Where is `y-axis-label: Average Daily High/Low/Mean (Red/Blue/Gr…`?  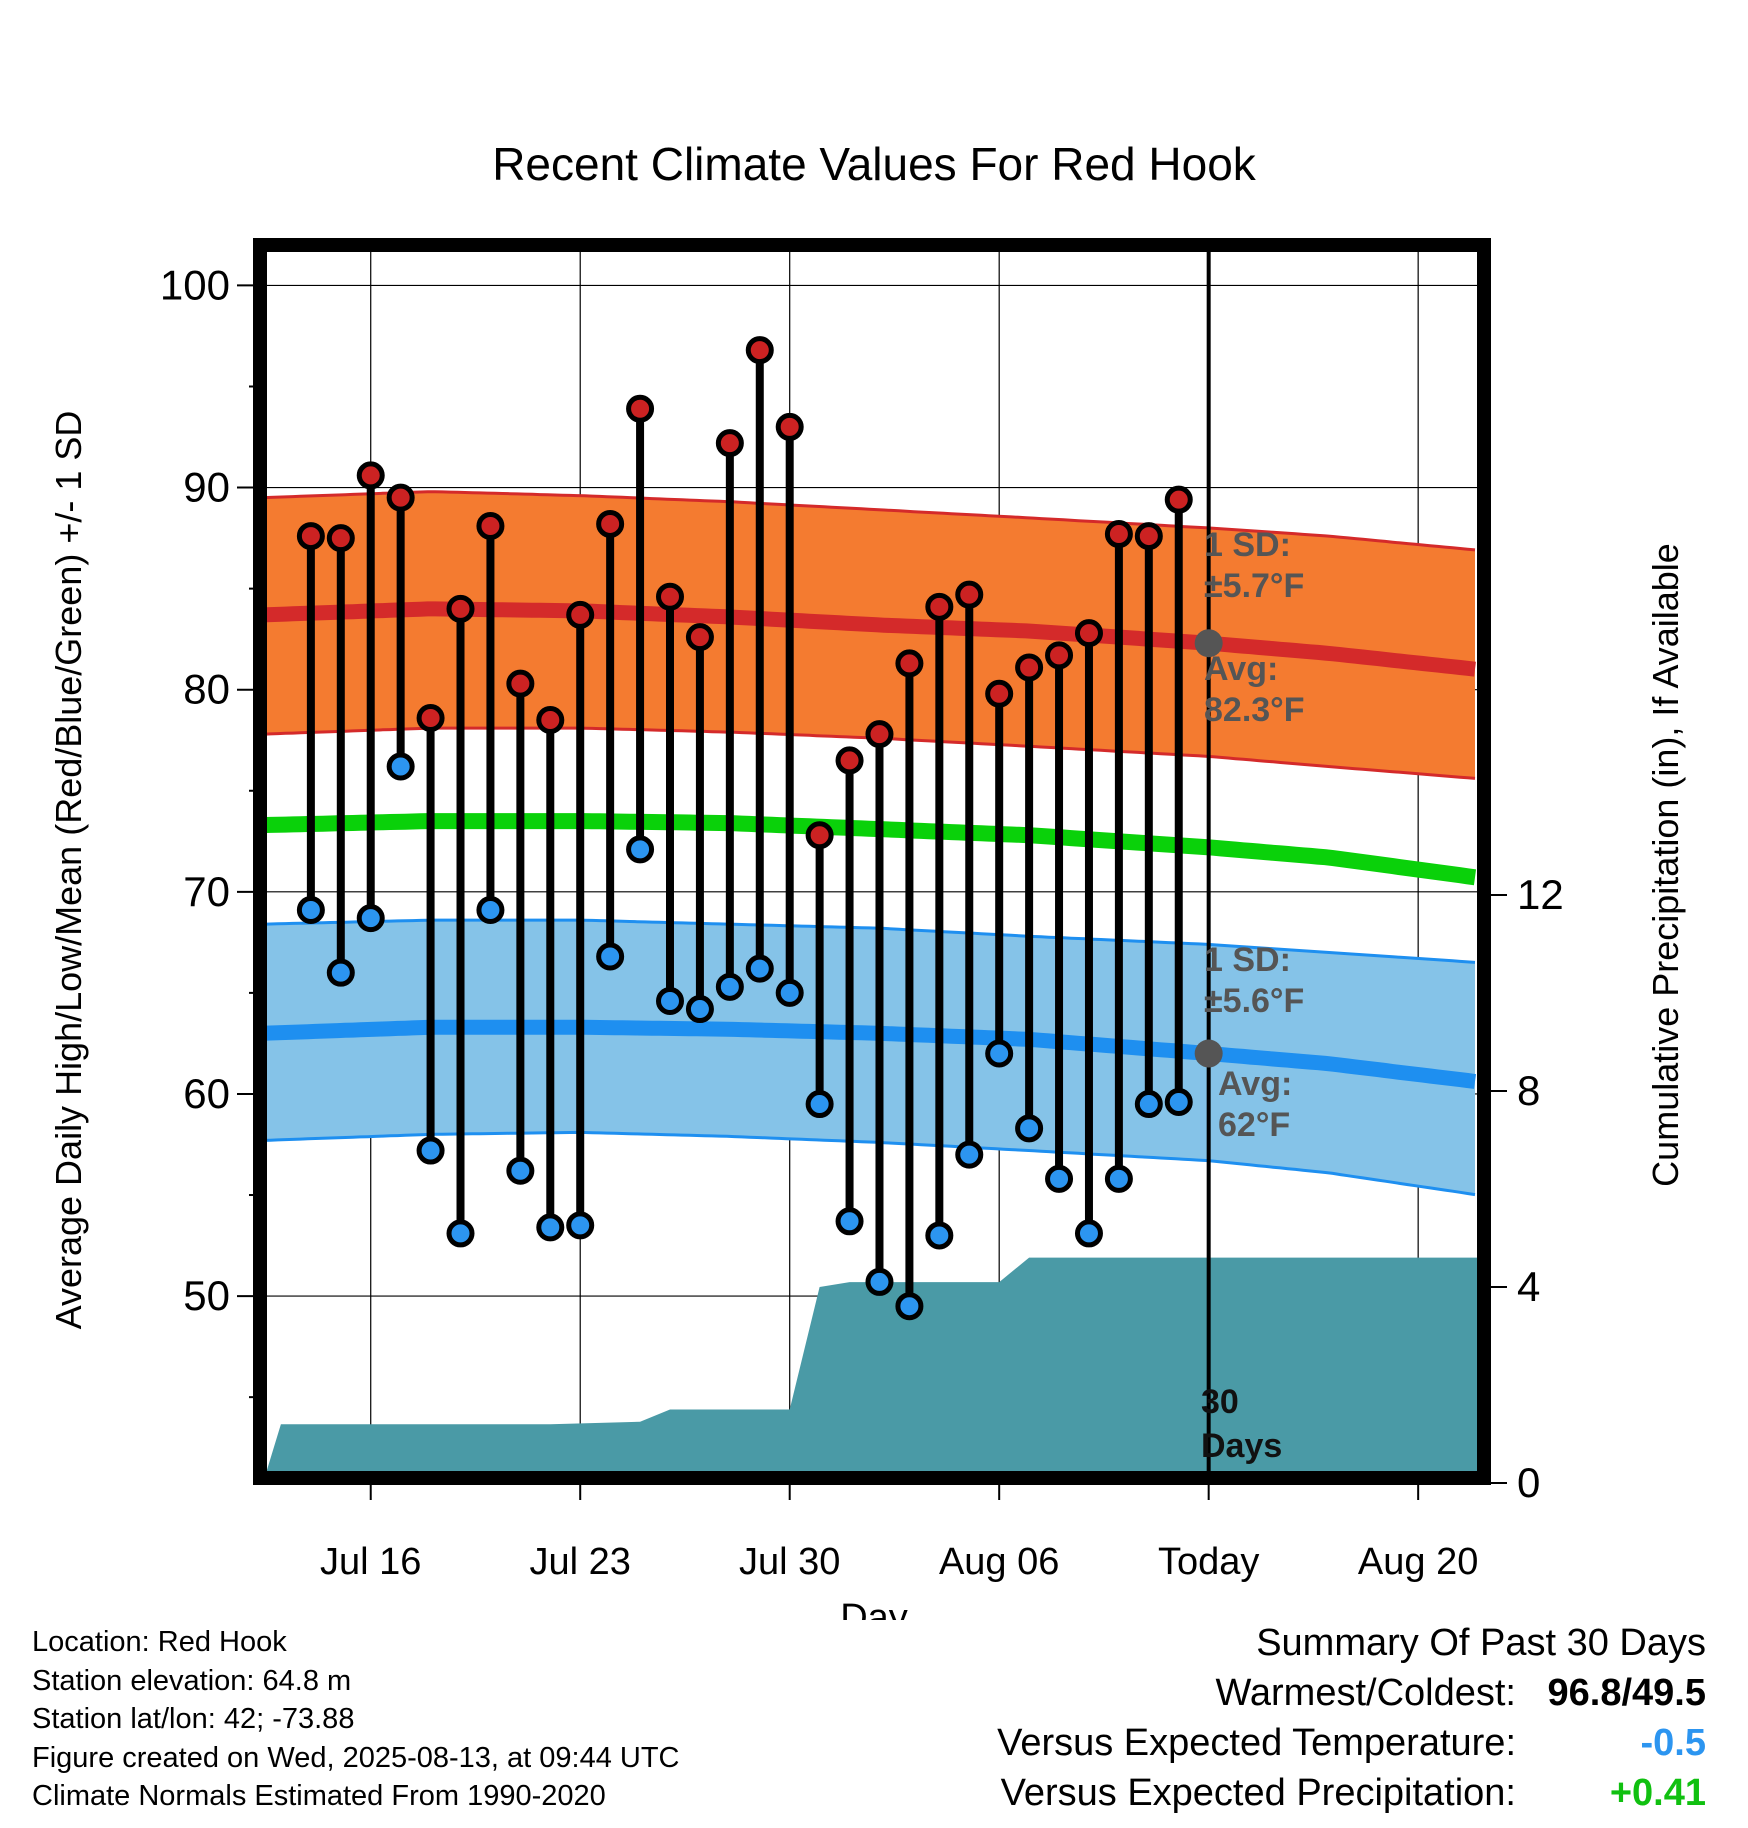
y-axis-label: Average Daily High/Low/Mean (Red/Blue/Gr… is located at coordinates (68, 870).